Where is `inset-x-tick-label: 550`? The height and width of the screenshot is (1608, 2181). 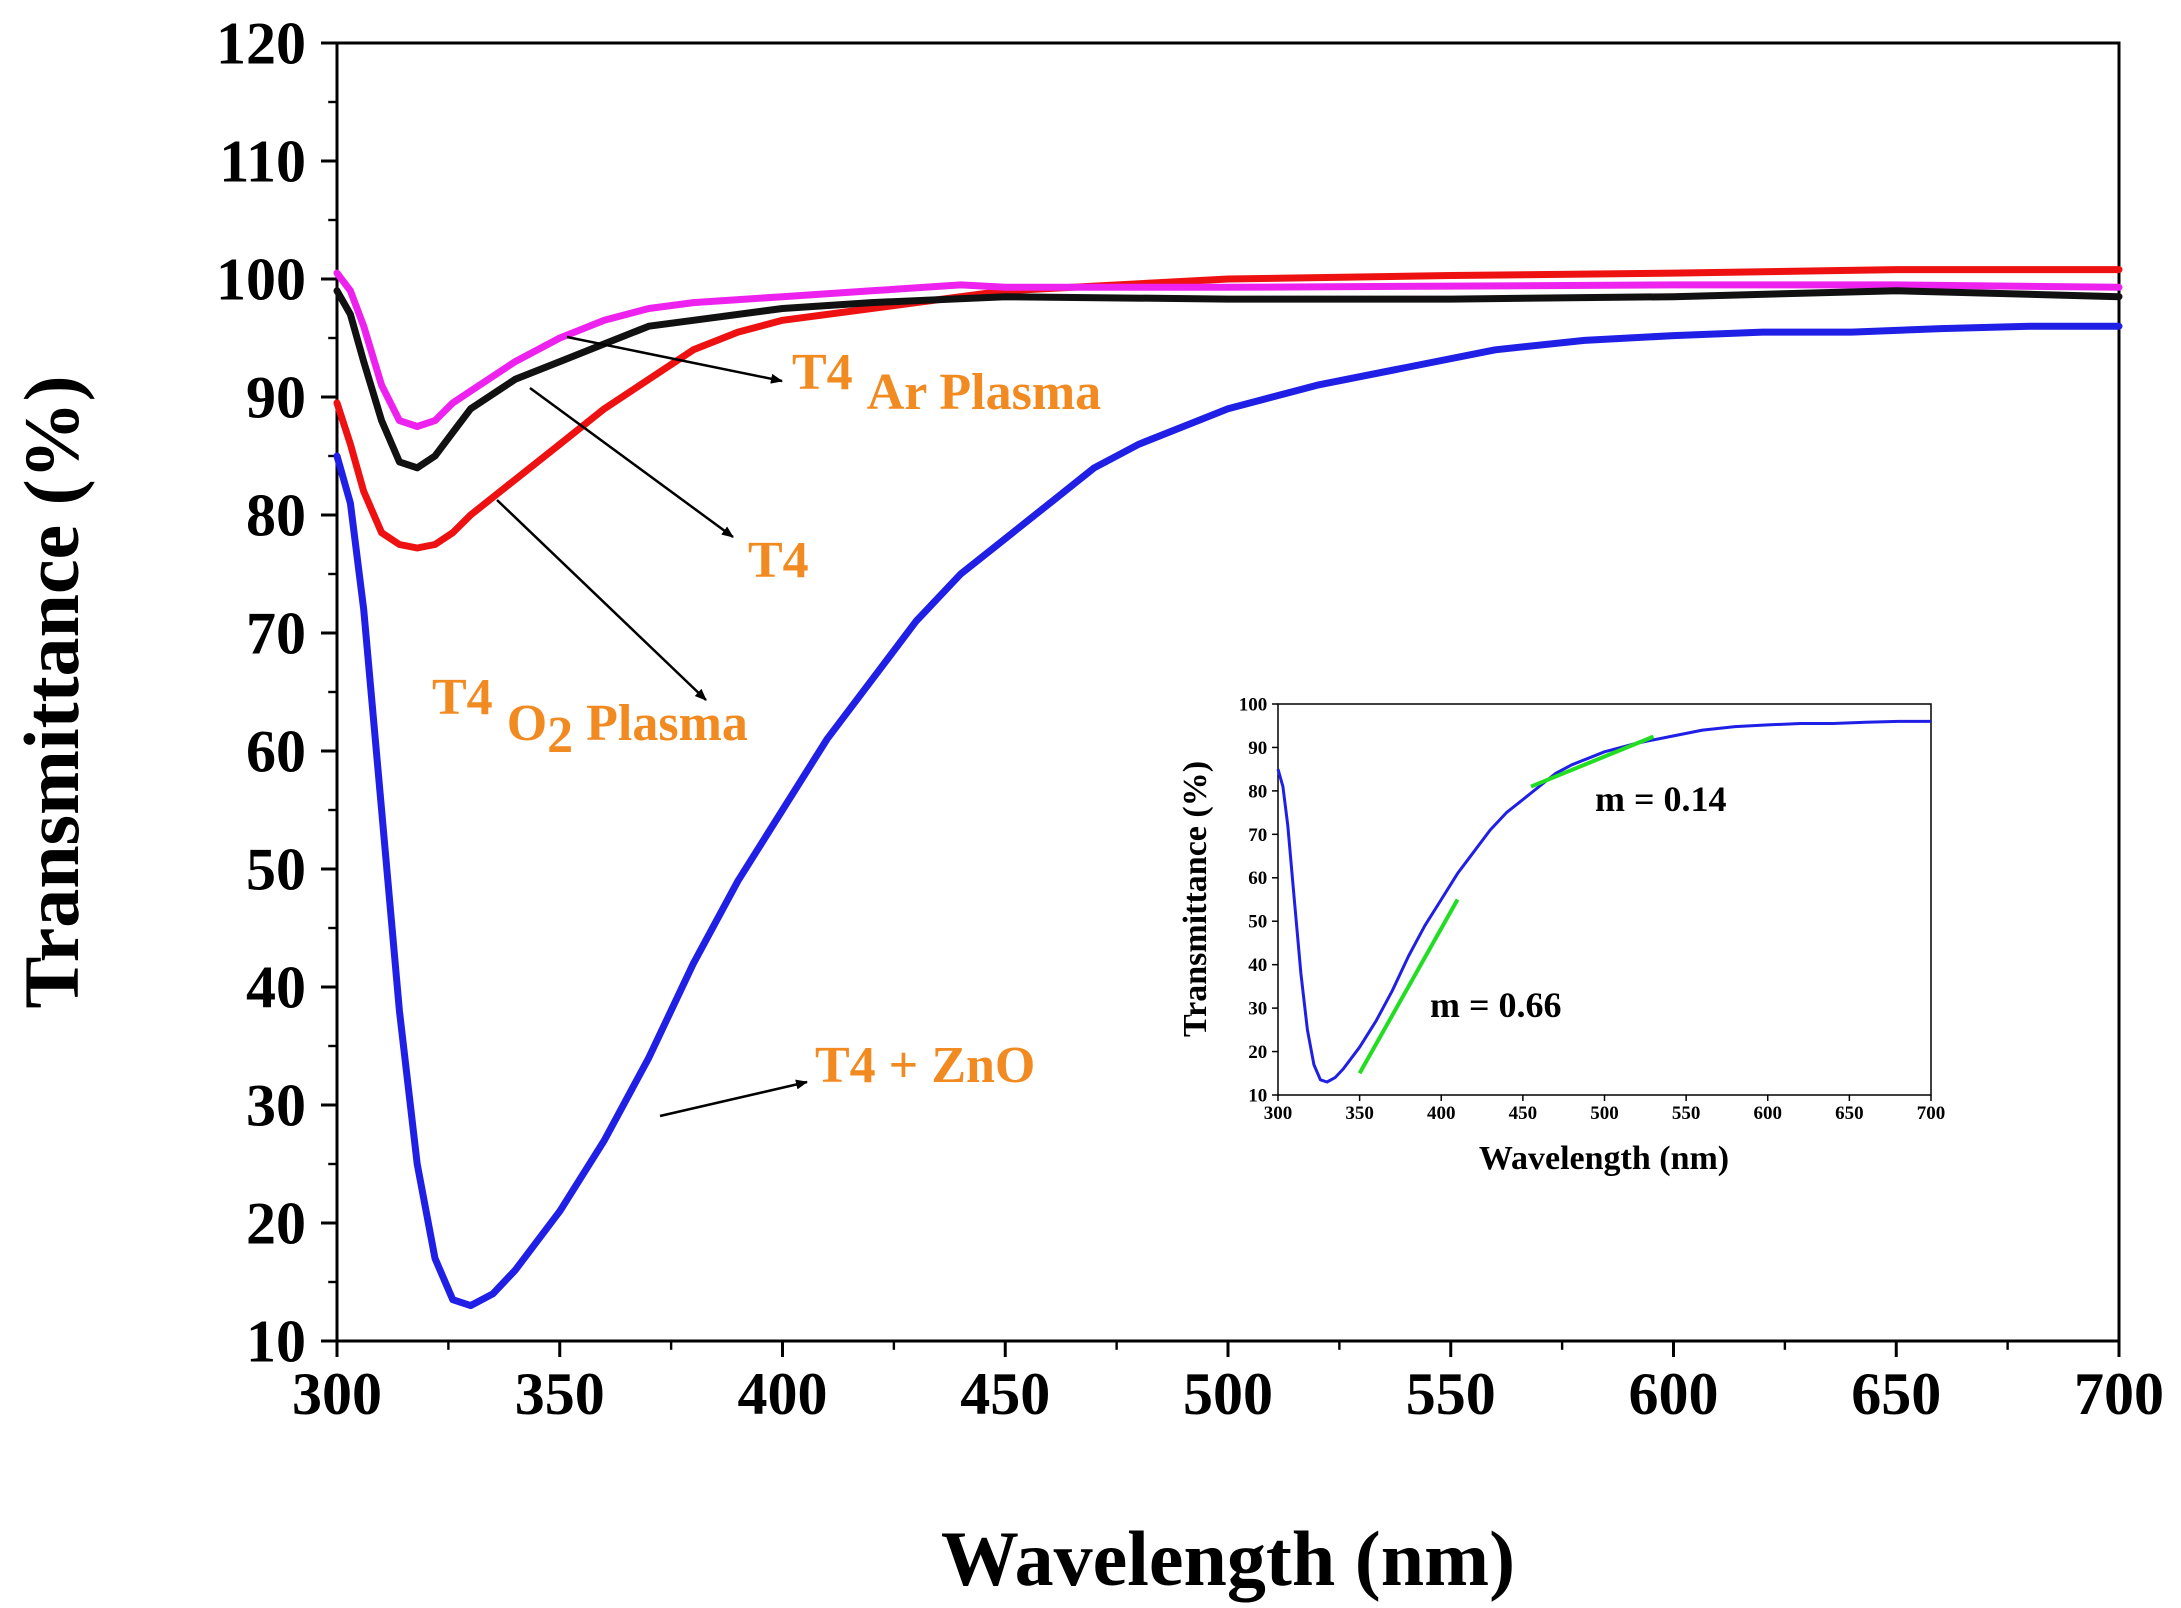
inset-x-tick-label: 550 is located at coordinates (1686, 1113).